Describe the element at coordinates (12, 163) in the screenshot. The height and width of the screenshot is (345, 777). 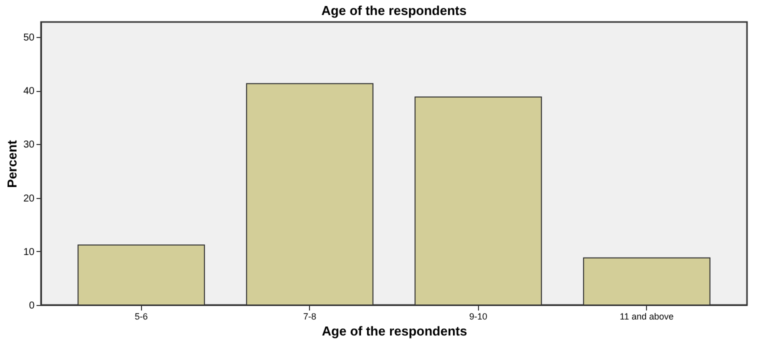
I see `y-axis-title: Percent` at that location.